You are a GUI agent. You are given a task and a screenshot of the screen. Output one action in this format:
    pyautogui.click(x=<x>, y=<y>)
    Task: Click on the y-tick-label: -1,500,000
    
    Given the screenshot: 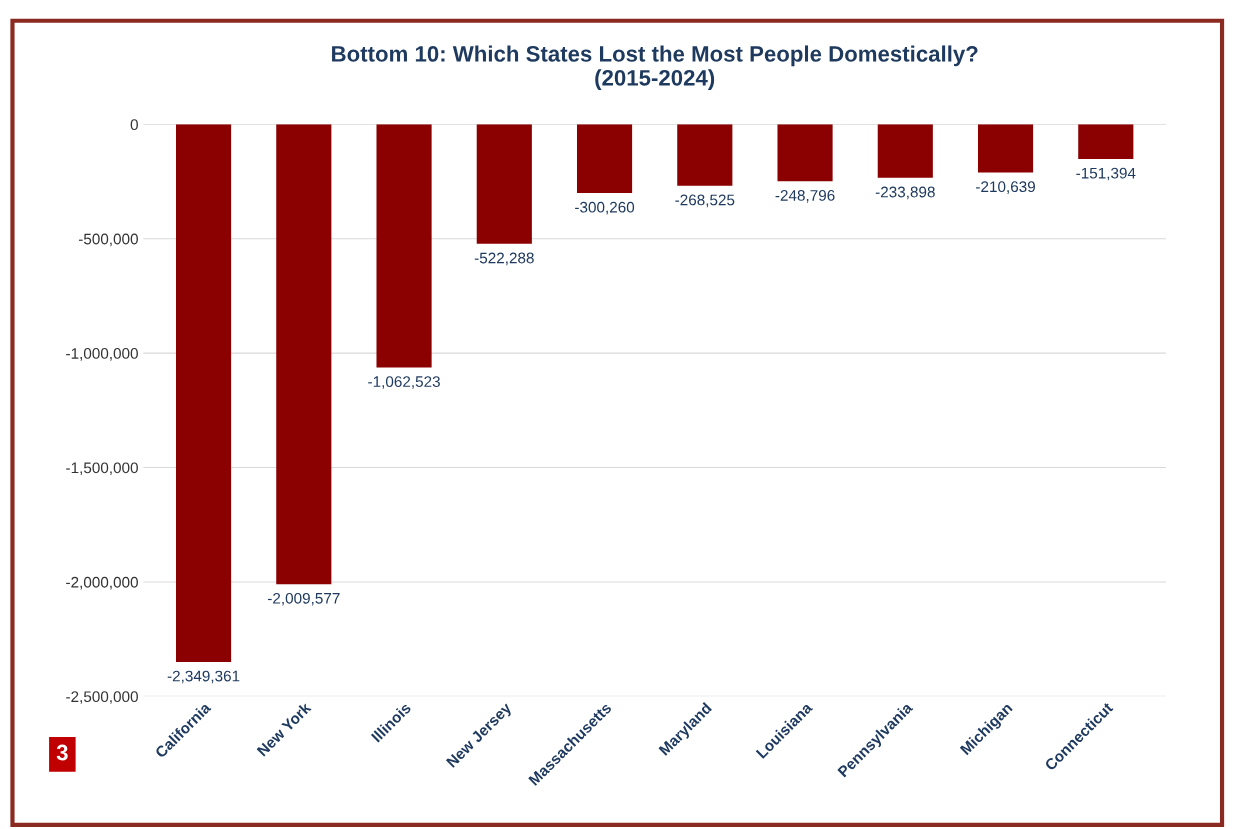 What is the action you would take?
    pyautogui.click(x=102, y=469)
    